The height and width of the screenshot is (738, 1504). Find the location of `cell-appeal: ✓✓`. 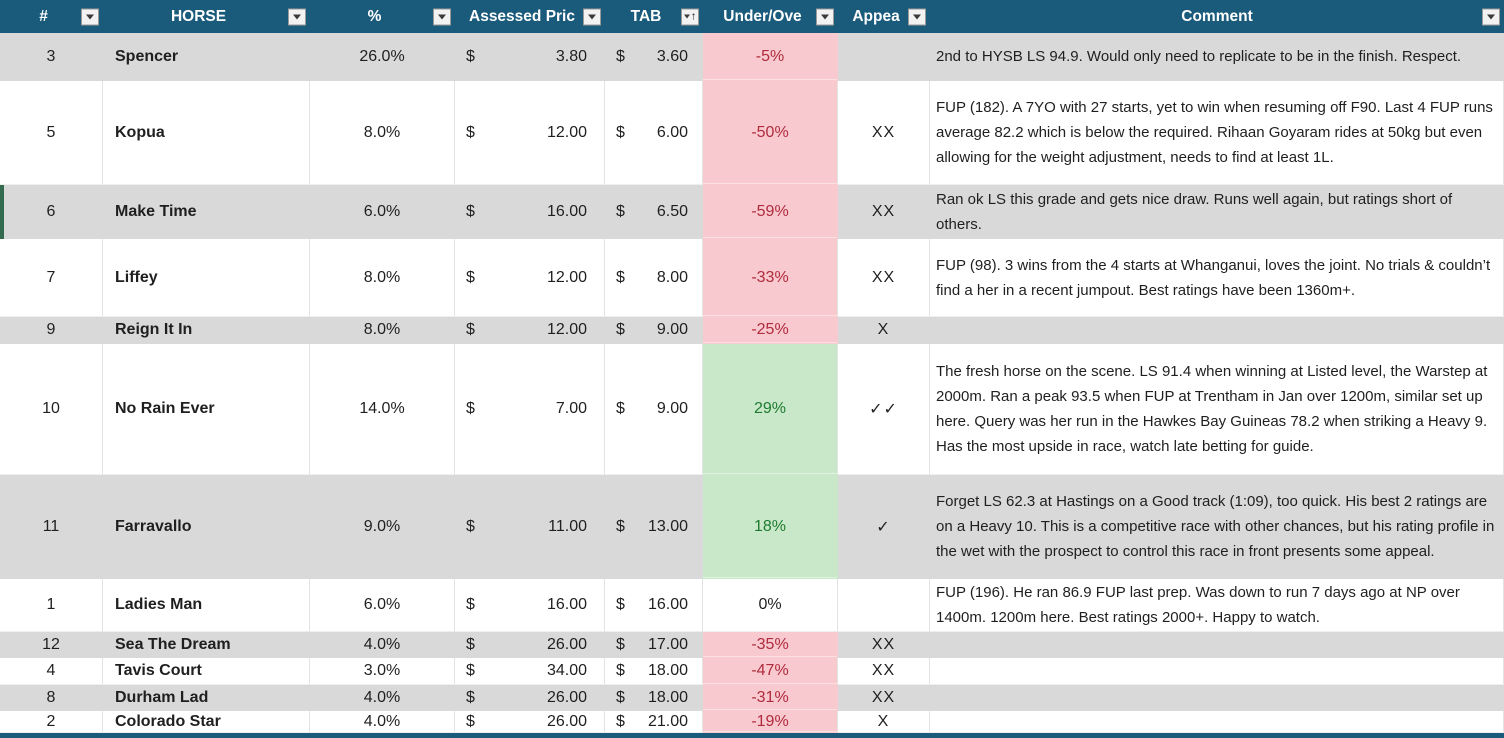

cell-appeal: ✓✓ is located at coordinates (884, 409).